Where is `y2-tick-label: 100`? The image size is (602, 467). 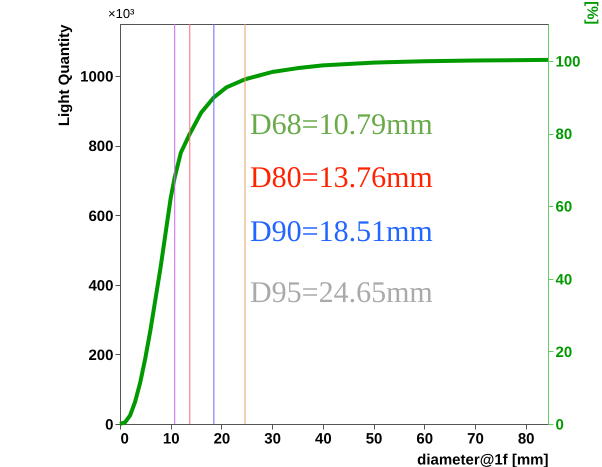
y2-tick-label: 100 is located at coordinates (568, 62).